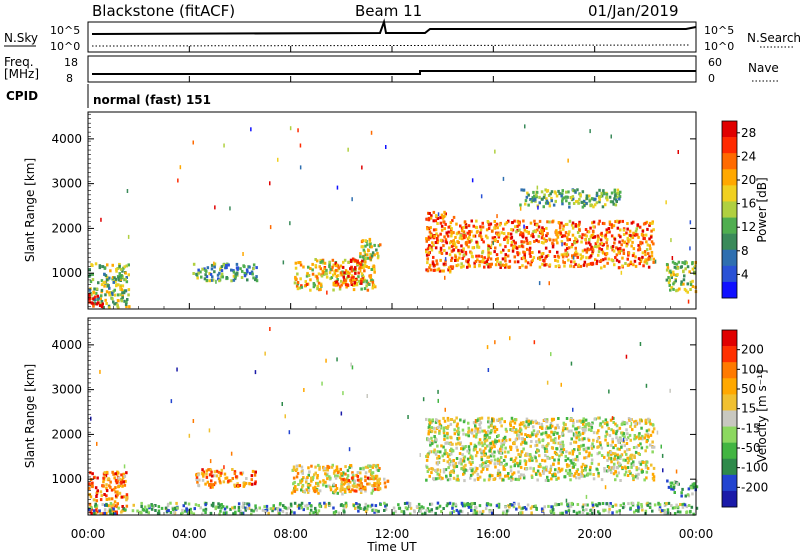 The image size is (800, 554). What do you see at coordinates (748, 204) in the screenshot?
I see `colorbar-tick-label: 16` at bounding box center [748, 204].